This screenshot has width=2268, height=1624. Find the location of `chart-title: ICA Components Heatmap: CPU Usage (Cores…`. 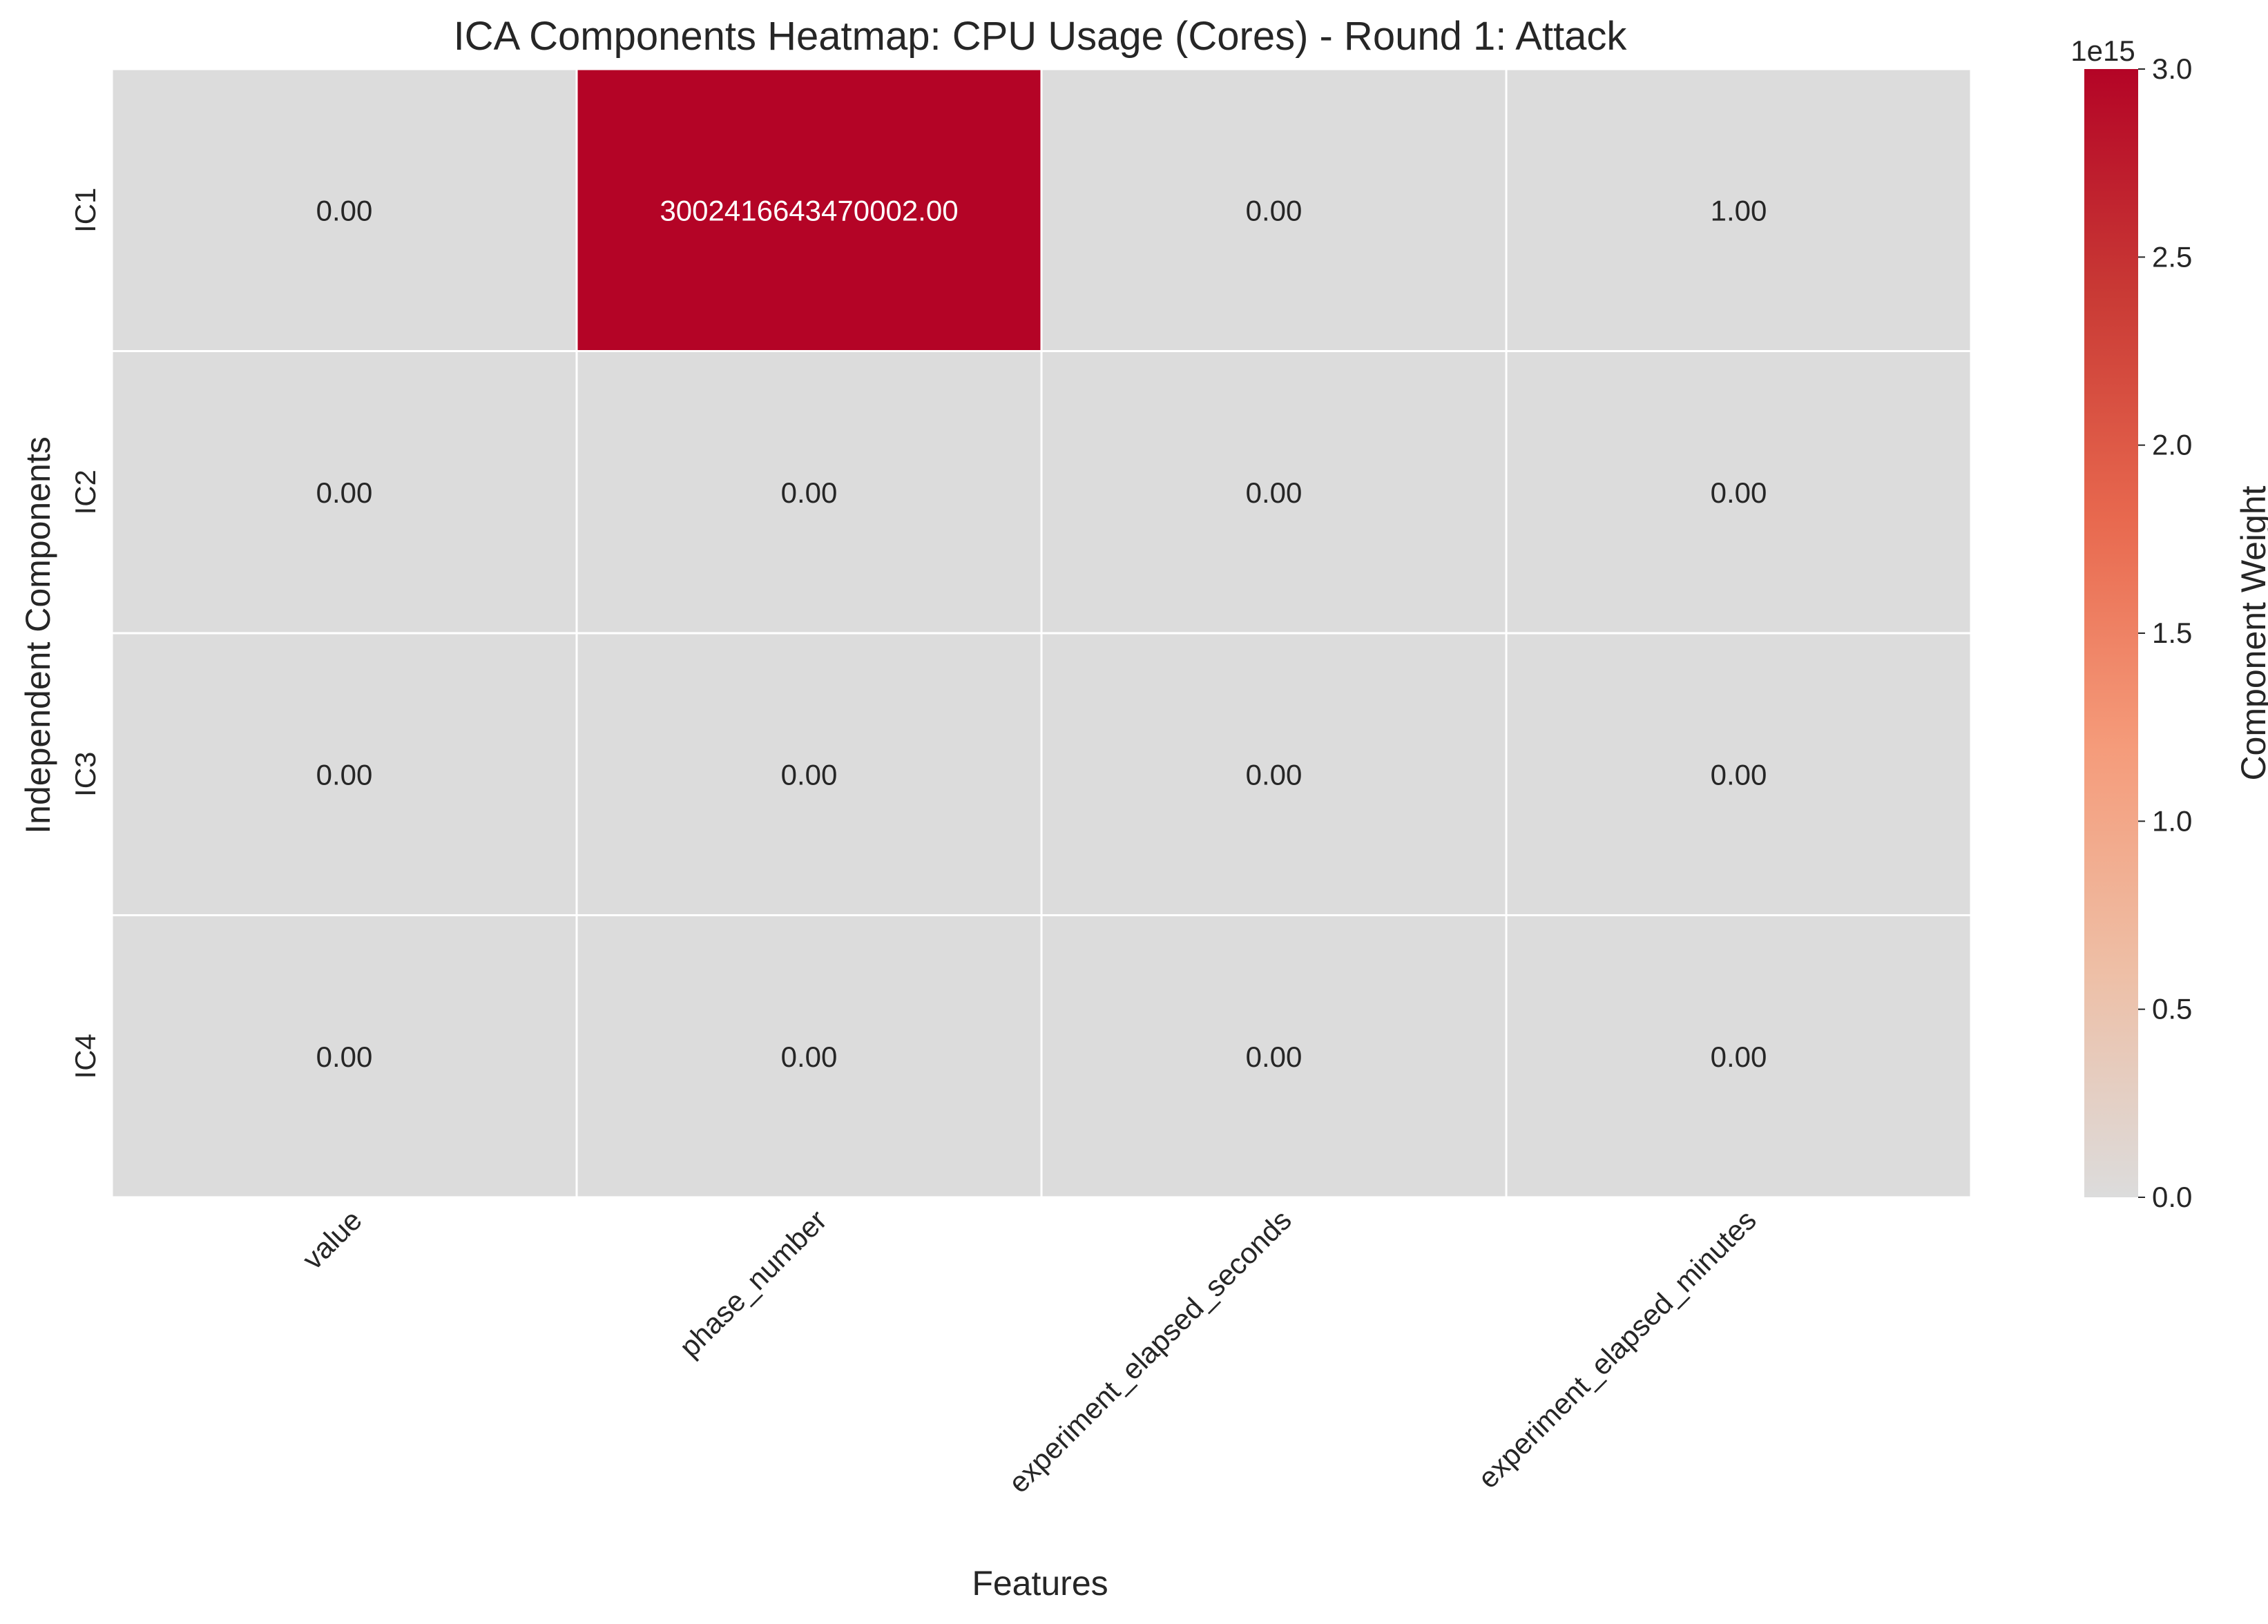

chart-title: ICA Components Heatmap: CPU Usage (Cores… is located at coordinates (1041, 36).